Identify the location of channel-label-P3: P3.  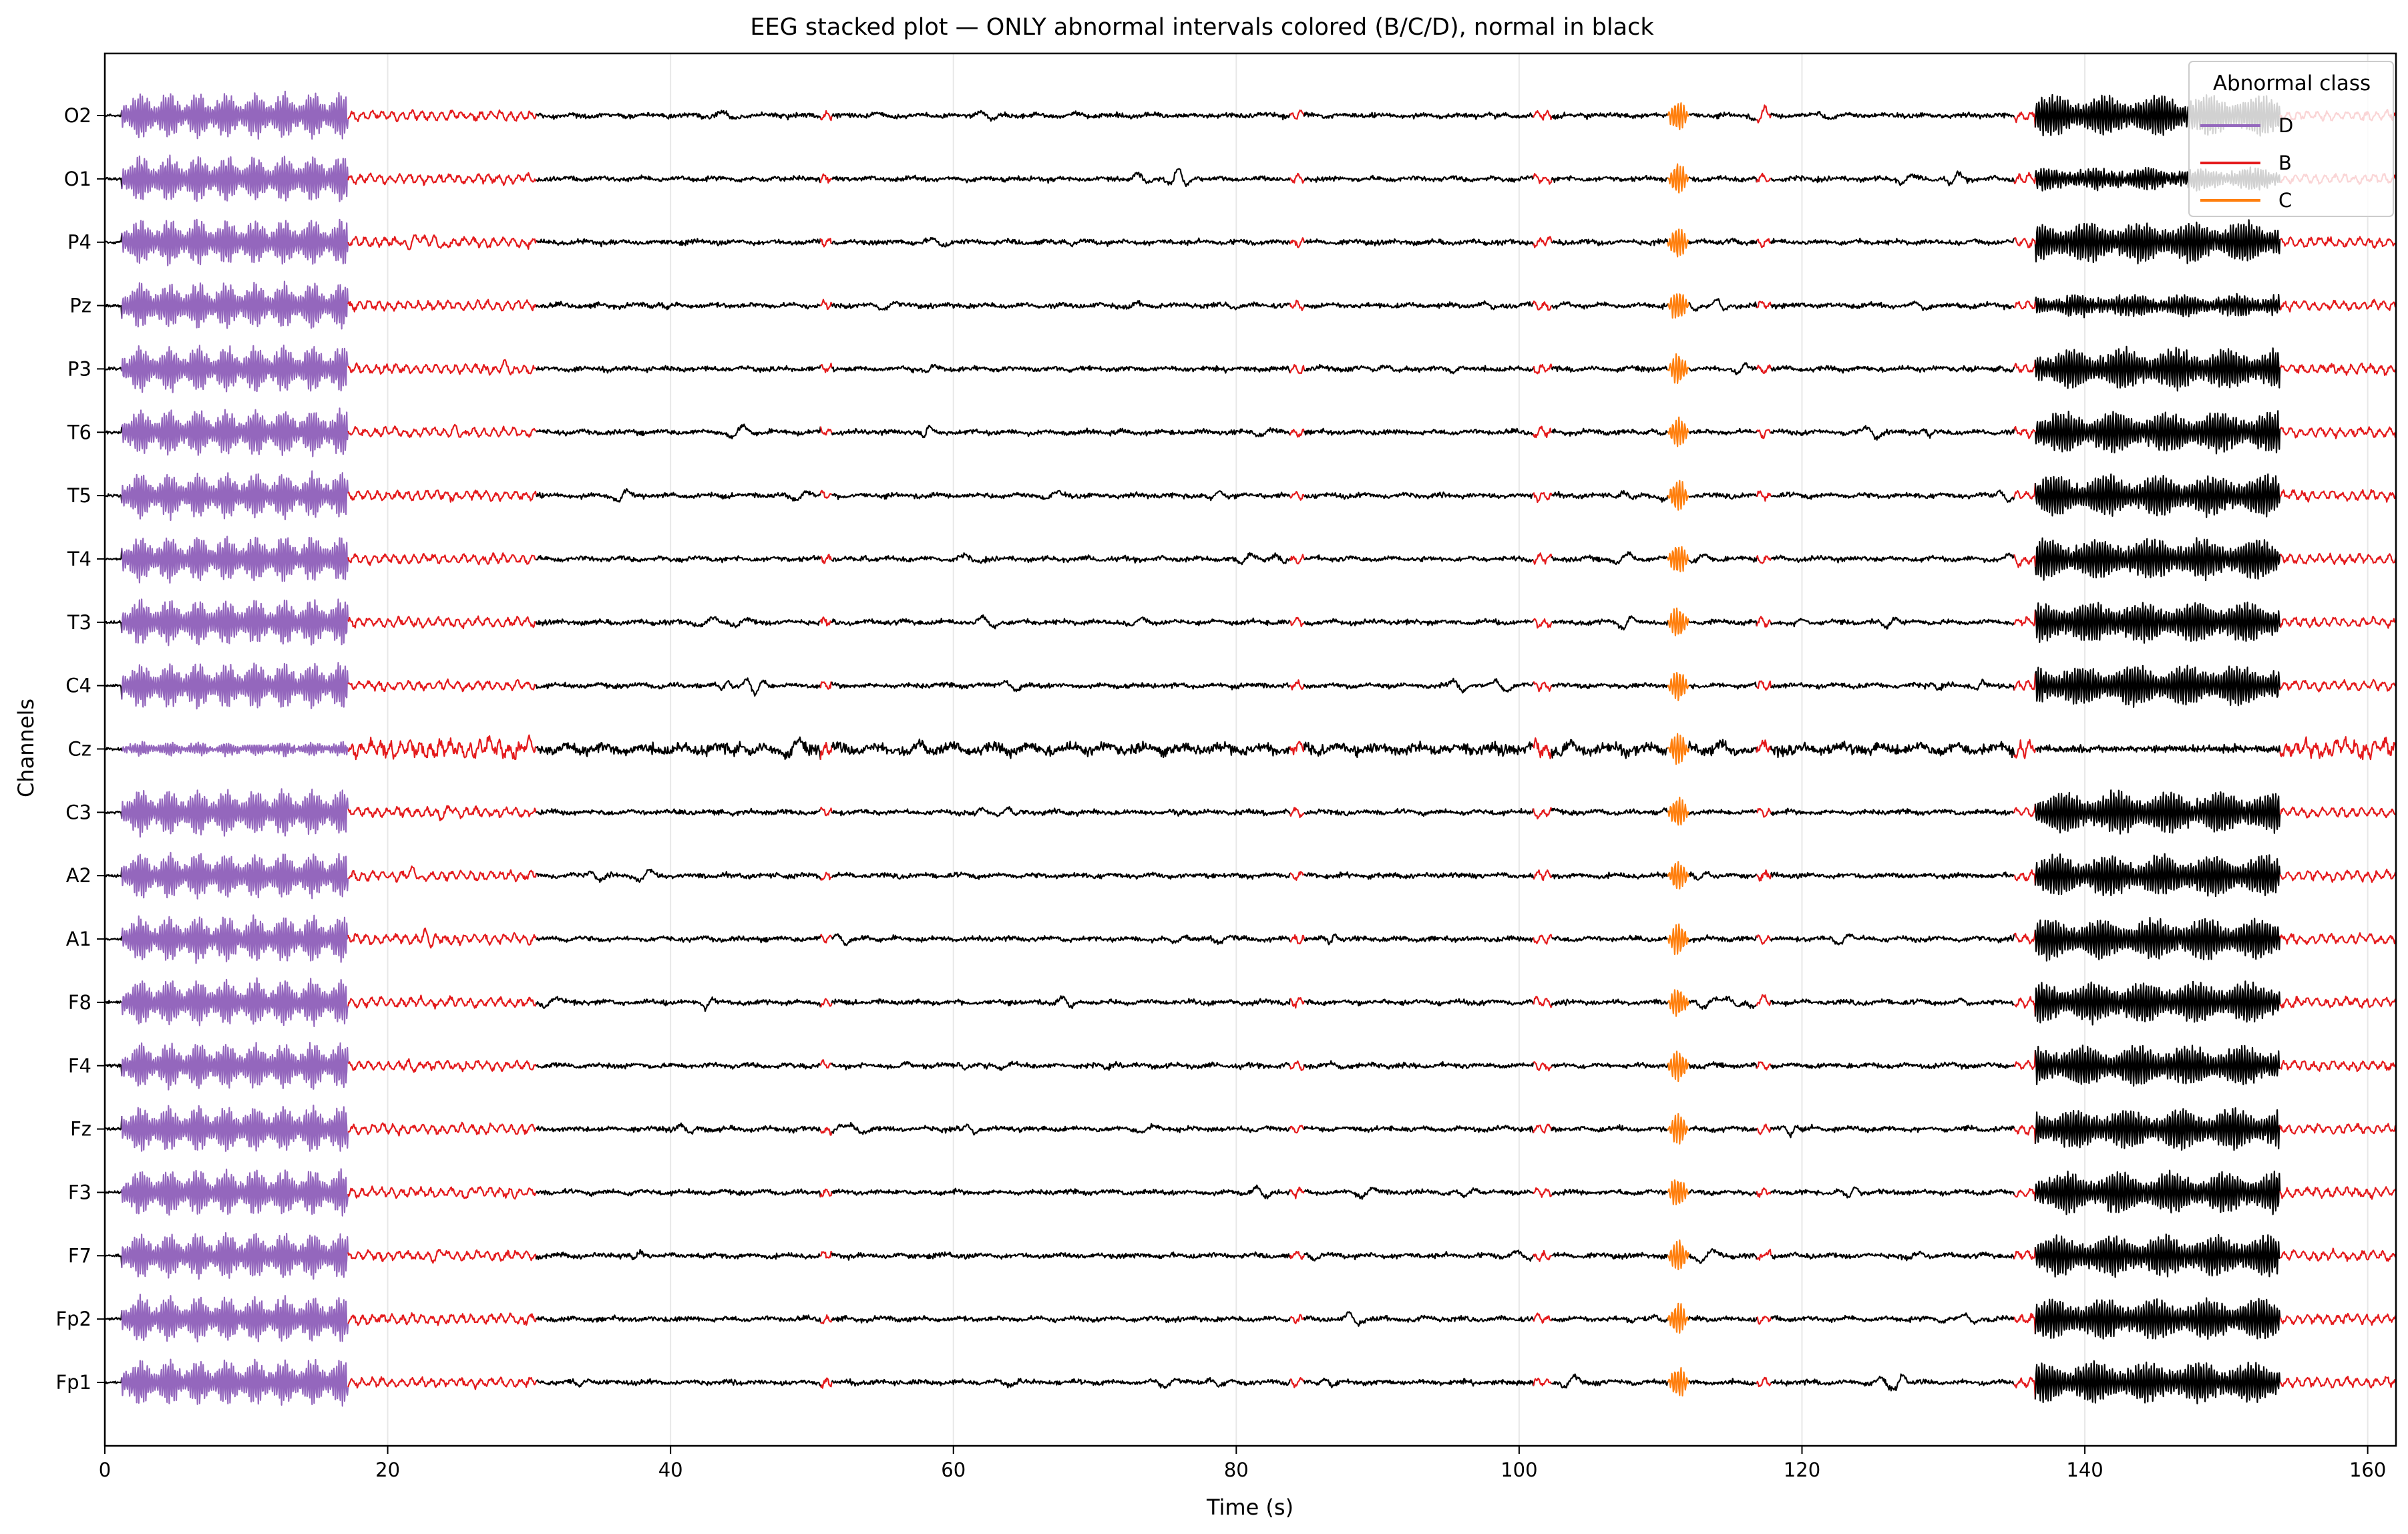
(79, 369).